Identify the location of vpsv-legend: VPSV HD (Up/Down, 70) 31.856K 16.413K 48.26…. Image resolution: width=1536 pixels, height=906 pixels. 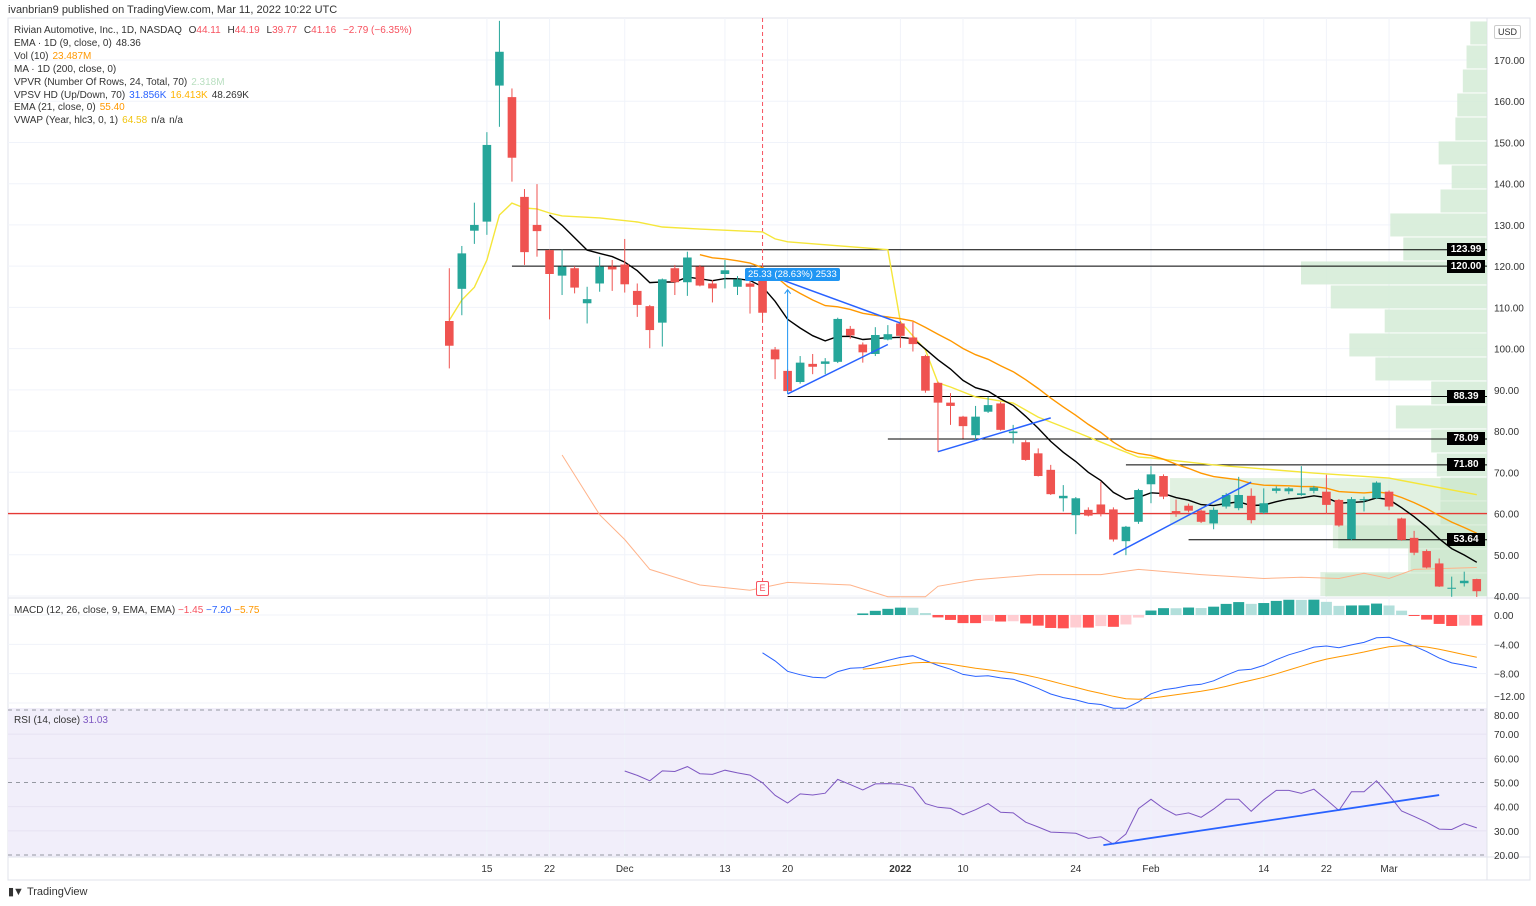
(215, 96).